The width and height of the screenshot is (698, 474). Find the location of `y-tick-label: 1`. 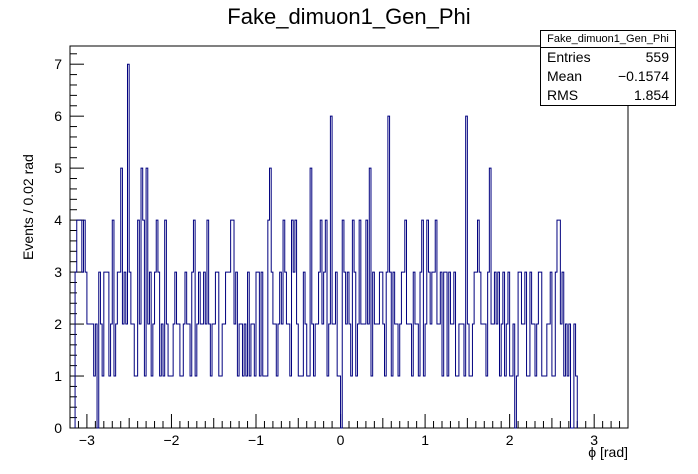

y-tick-label: 1 is located at coordinates (58, 376).